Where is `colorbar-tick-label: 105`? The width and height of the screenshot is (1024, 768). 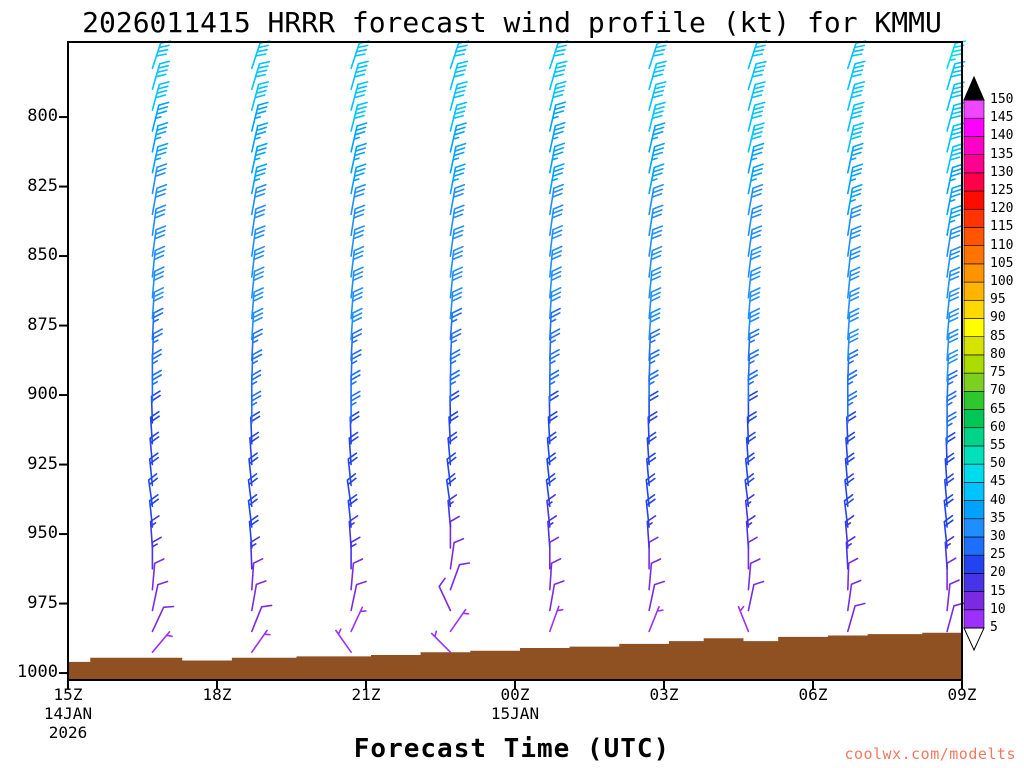
colorbar-tick-label: 105 is located at coordinates (1002, 263).